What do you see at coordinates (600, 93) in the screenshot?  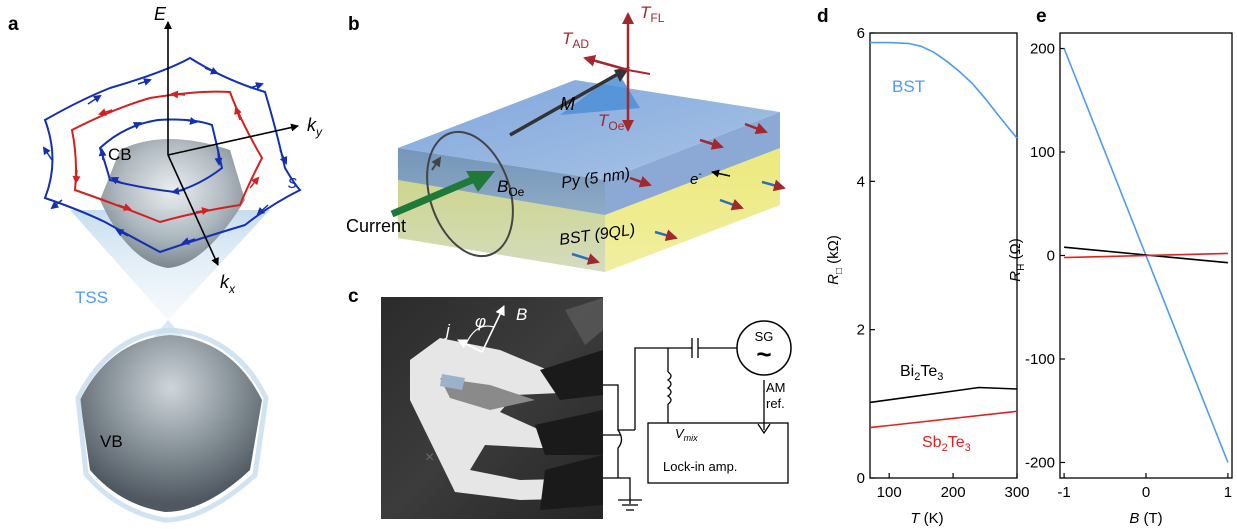 I see `precession-cone` at bounding box center [600, 93].